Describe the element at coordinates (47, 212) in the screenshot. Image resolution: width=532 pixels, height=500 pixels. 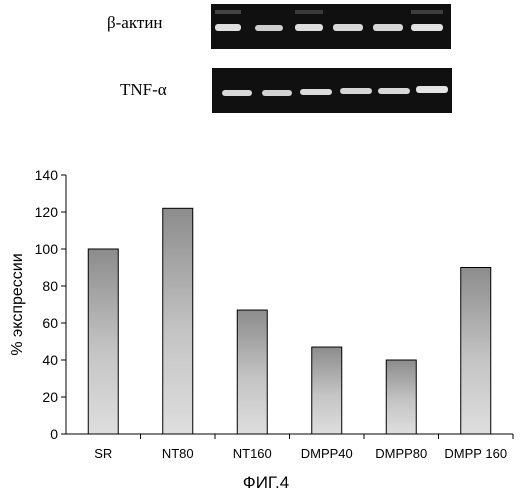
I see `y-tick-label: 120` at that location.